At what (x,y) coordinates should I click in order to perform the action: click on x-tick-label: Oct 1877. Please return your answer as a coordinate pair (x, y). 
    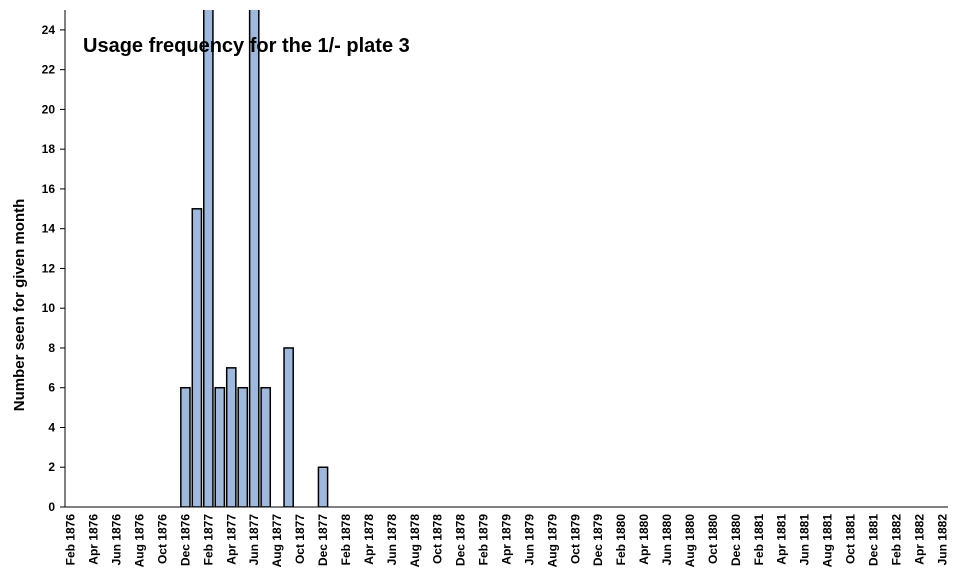
    Looking at the image, I should click on (300, 539).